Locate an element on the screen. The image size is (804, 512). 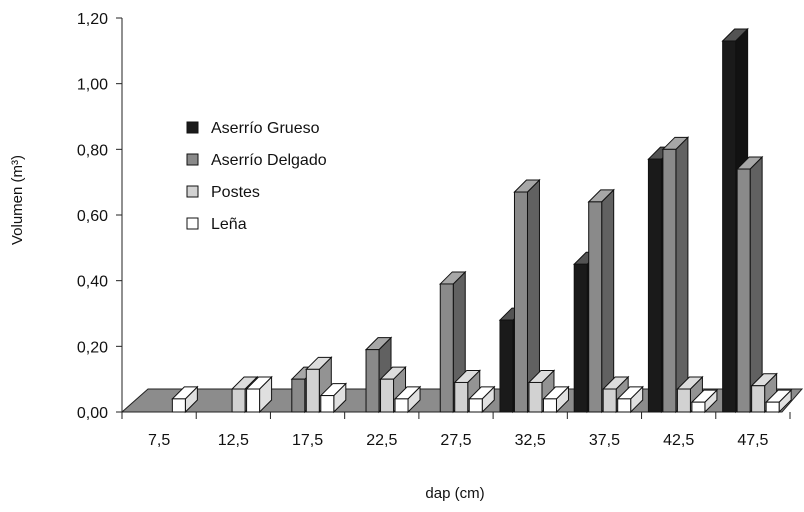
x-tick-label: 47,5 is located at coordinates (752, 440).